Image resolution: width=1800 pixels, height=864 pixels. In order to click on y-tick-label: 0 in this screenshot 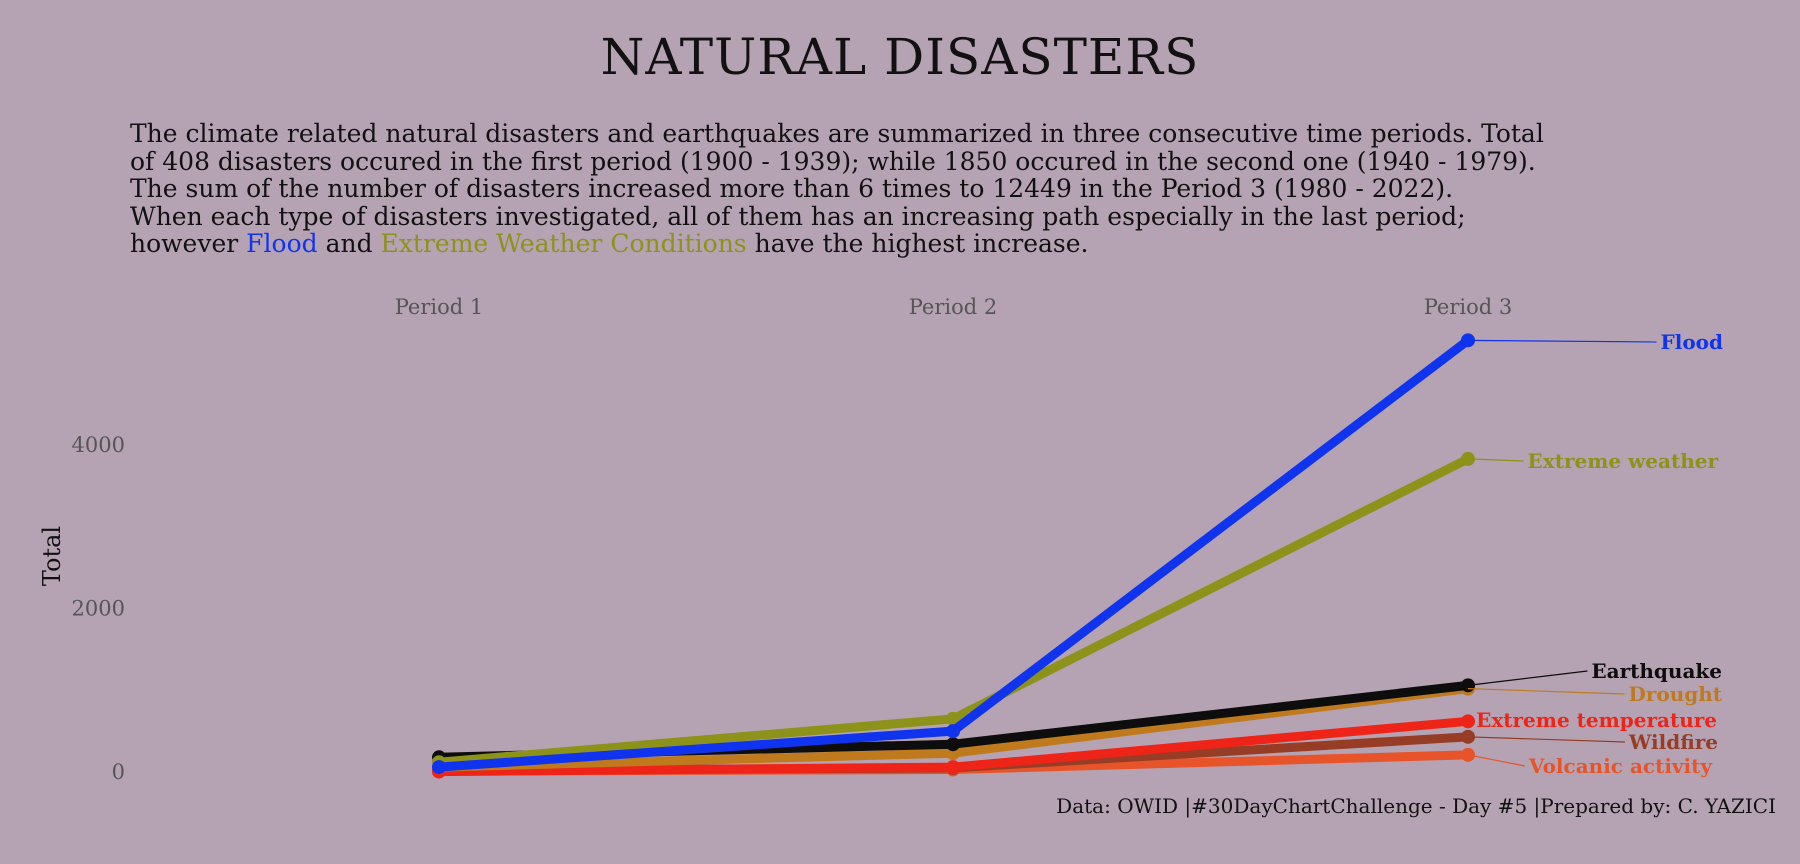, I will do `click(118, 772)`.